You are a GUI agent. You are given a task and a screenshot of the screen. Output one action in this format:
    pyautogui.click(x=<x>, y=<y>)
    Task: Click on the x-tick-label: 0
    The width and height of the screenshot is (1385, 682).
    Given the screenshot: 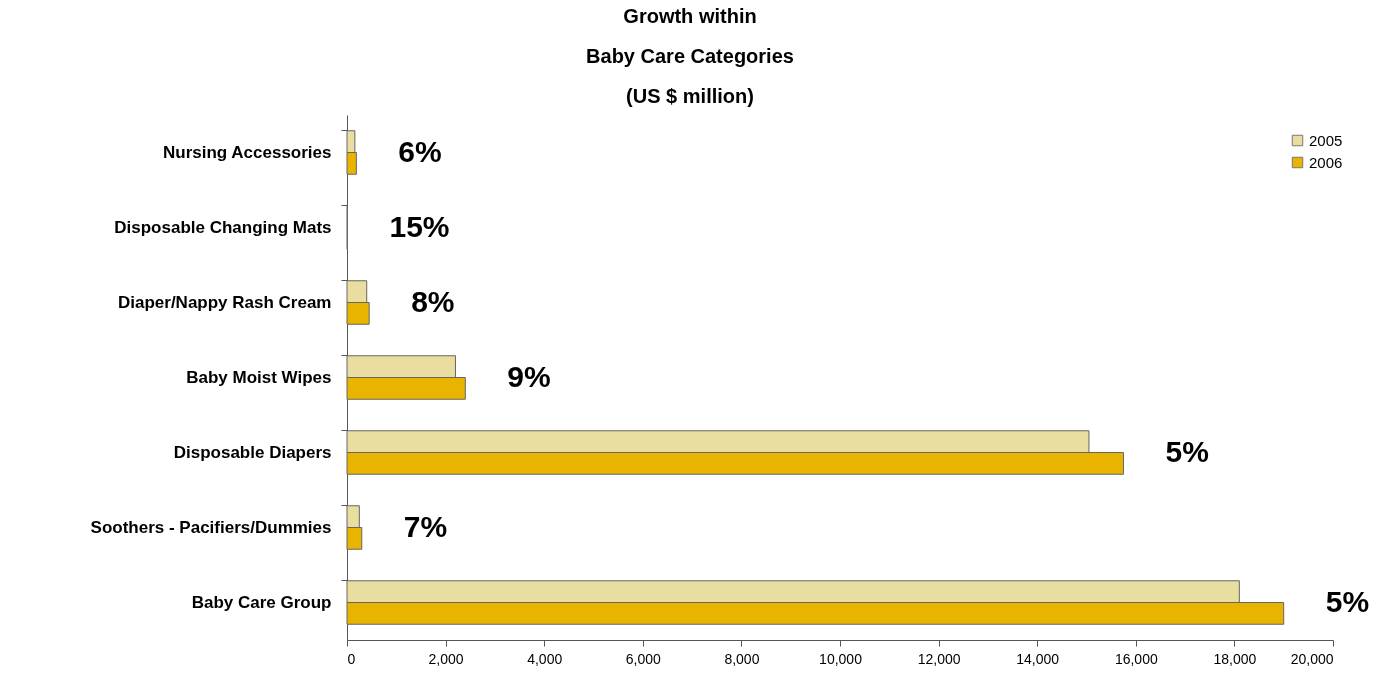 What is the action you would take?
    pyautogui.click(x=351, y=658)
    